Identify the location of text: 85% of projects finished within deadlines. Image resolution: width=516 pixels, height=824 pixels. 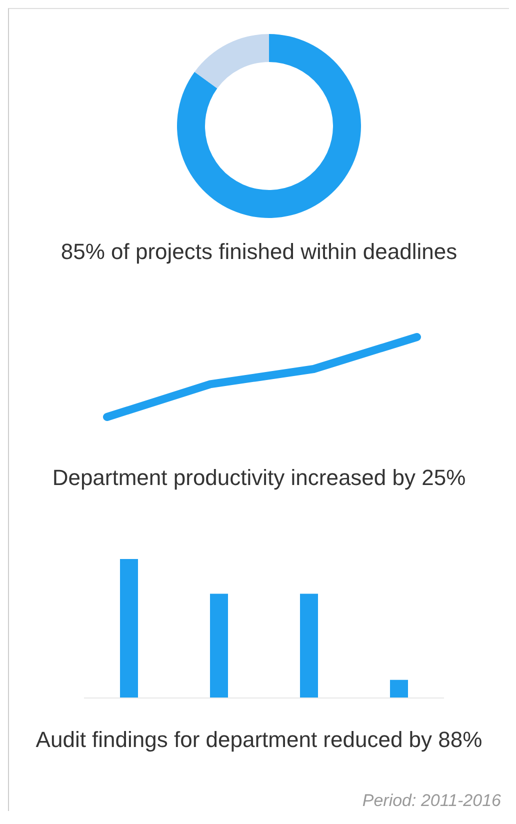
(259, 252).